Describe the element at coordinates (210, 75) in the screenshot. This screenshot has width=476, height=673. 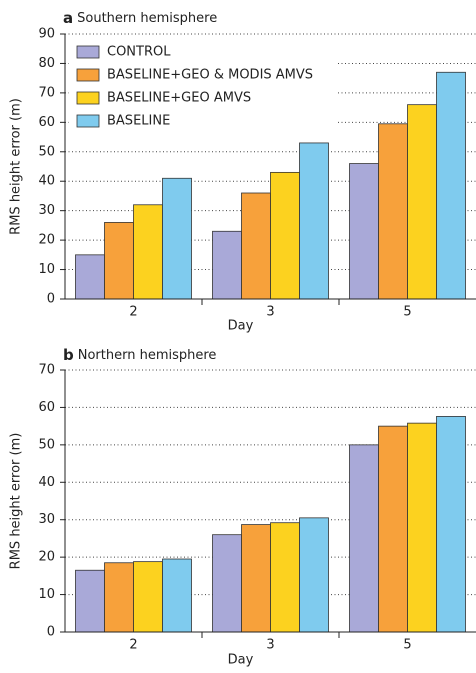
I see `legend-label: BASELINE+GEO & MODIS AMVS` at that location.